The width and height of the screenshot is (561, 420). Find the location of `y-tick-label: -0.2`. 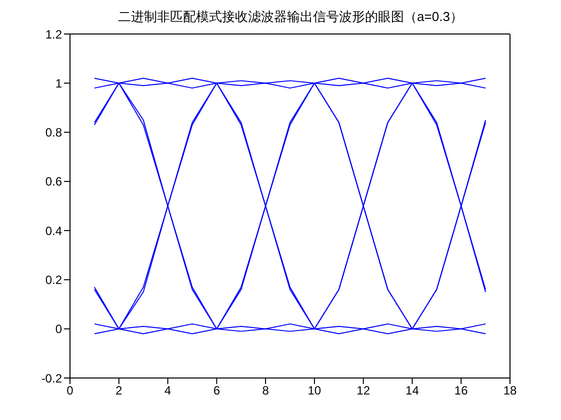

y-tick-label: -0.2 is located at coordinates (51, 378).